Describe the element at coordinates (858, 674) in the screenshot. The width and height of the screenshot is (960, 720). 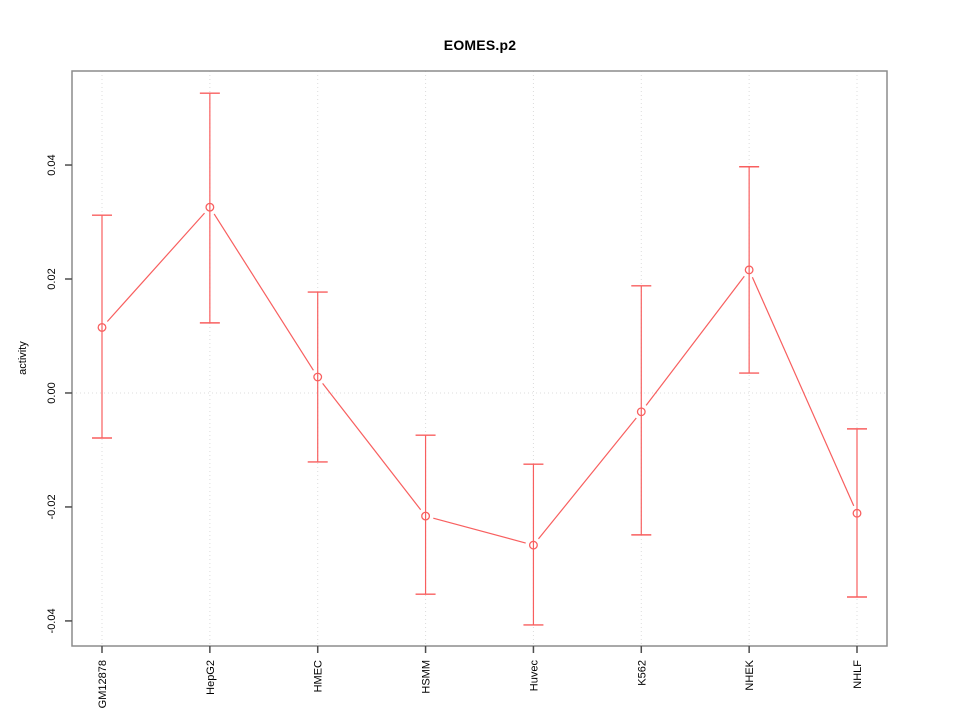
I see `x-tick-label: NHLF` at that location.